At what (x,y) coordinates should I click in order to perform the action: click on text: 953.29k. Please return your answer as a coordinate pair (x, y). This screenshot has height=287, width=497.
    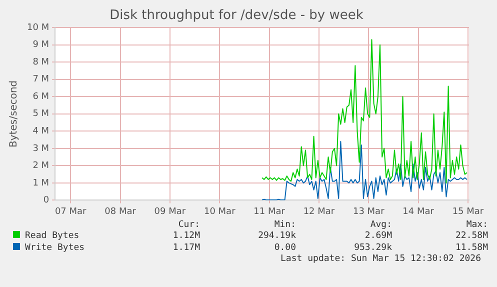
    Looking at the image, I should click on (372, 248).